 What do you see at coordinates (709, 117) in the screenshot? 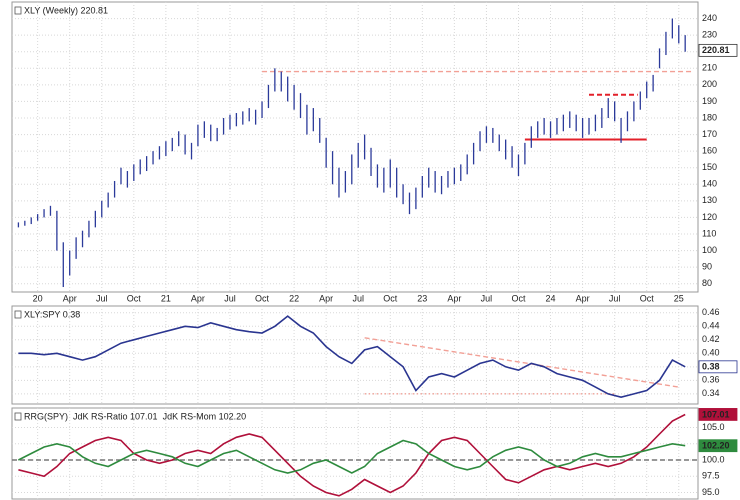
I see `y-tick-label: 180` at bounding box center [709, 117].